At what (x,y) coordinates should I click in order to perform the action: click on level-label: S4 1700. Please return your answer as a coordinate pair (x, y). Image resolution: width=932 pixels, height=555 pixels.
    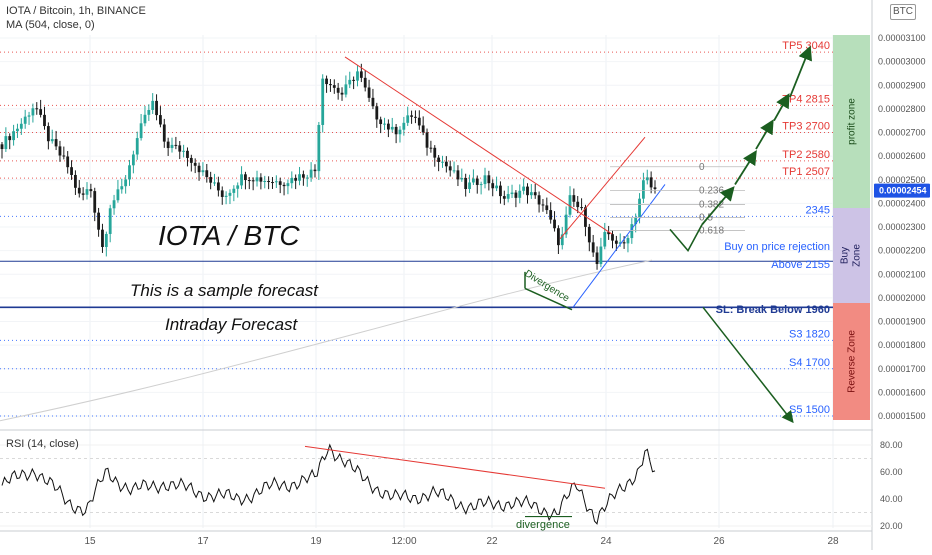
    Looking at the image, I should click on (809, 363).